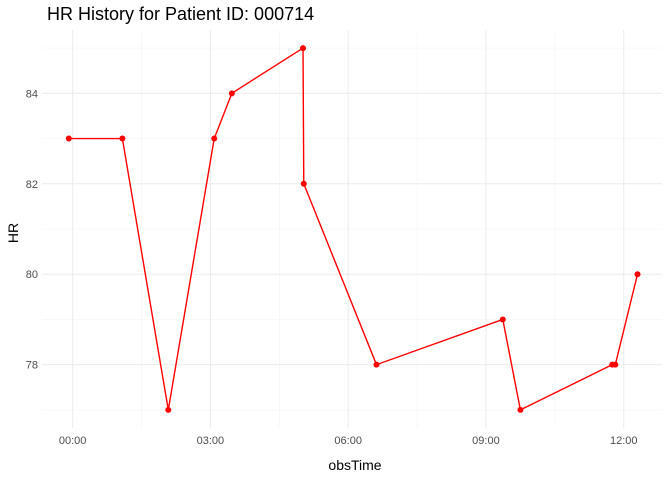 The height and width of the screenshot is (480, 672). Describe the element at coordinates (180, 14) in the screenshot. I see `chart-title: HR History for Patient ID: 000714` at that location.